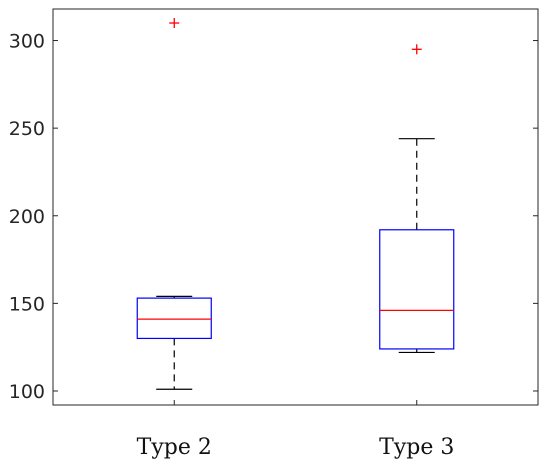 The width and height of the screenshot is (550, 471). Describe the element at coordinates (296, 447) in the screenshot. I see `x-axis: Type 2 Type 3` at that location.